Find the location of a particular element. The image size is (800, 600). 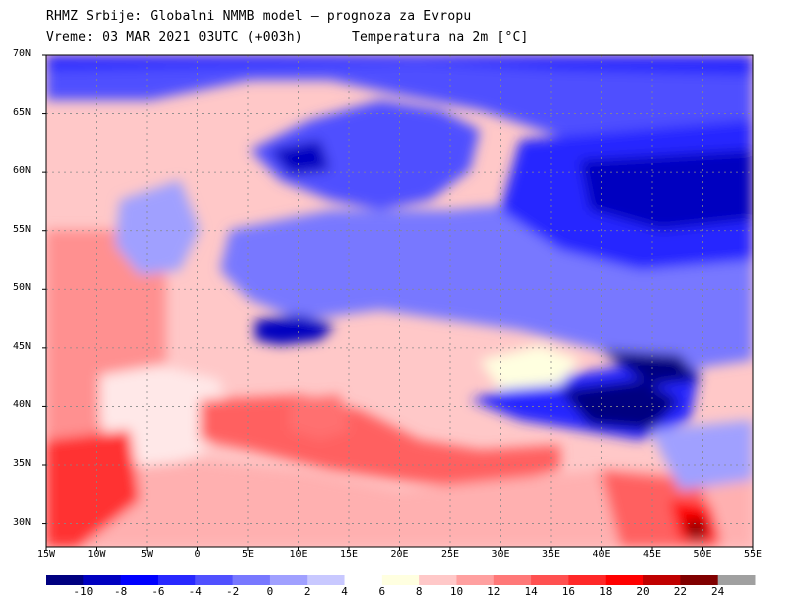

lat-label: 55N is located at coordinates (22, 229).